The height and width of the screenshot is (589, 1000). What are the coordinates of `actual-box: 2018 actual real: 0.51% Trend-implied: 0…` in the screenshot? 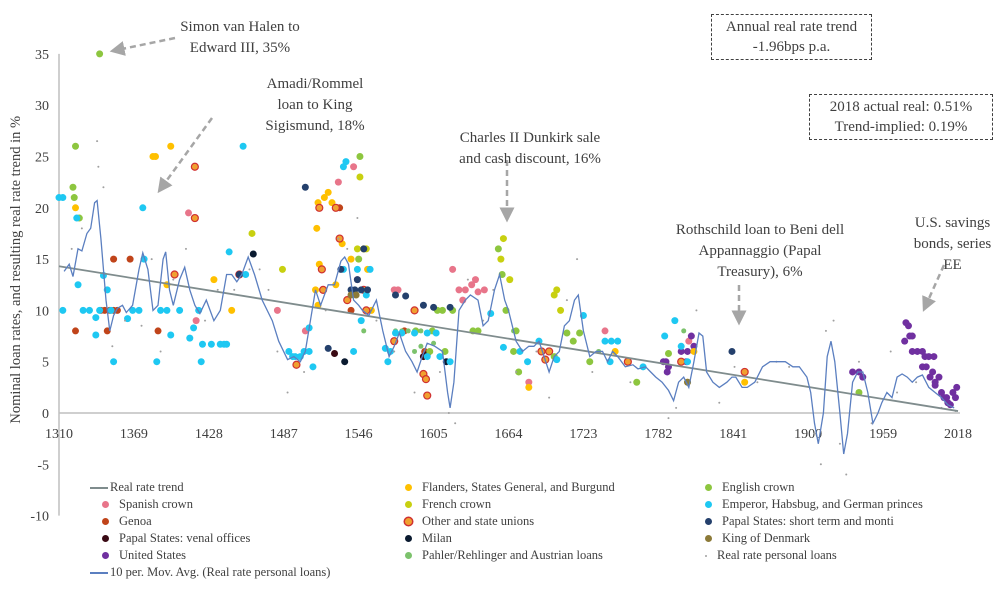 It's located at (901, 117).